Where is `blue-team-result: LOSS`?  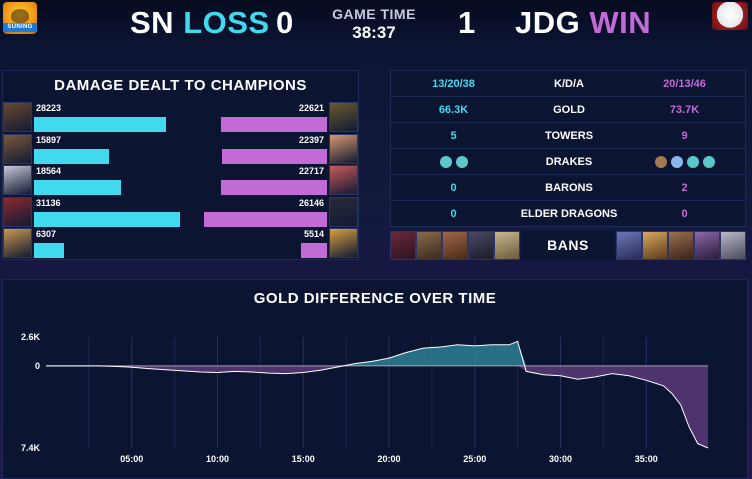
blue-team-result: LOSS is located at coordinates (226, 22).